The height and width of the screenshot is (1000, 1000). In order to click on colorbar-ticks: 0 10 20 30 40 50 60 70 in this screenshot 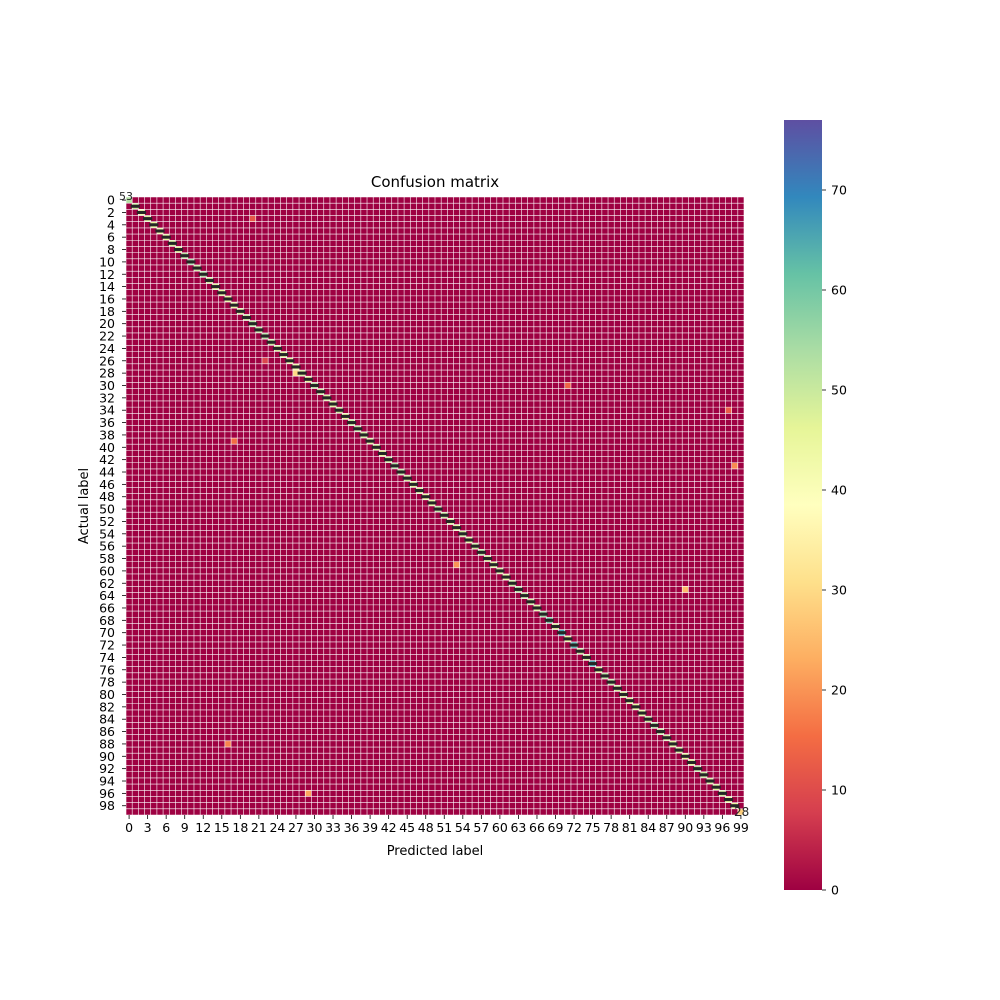, I will do `click(834, 540)`.